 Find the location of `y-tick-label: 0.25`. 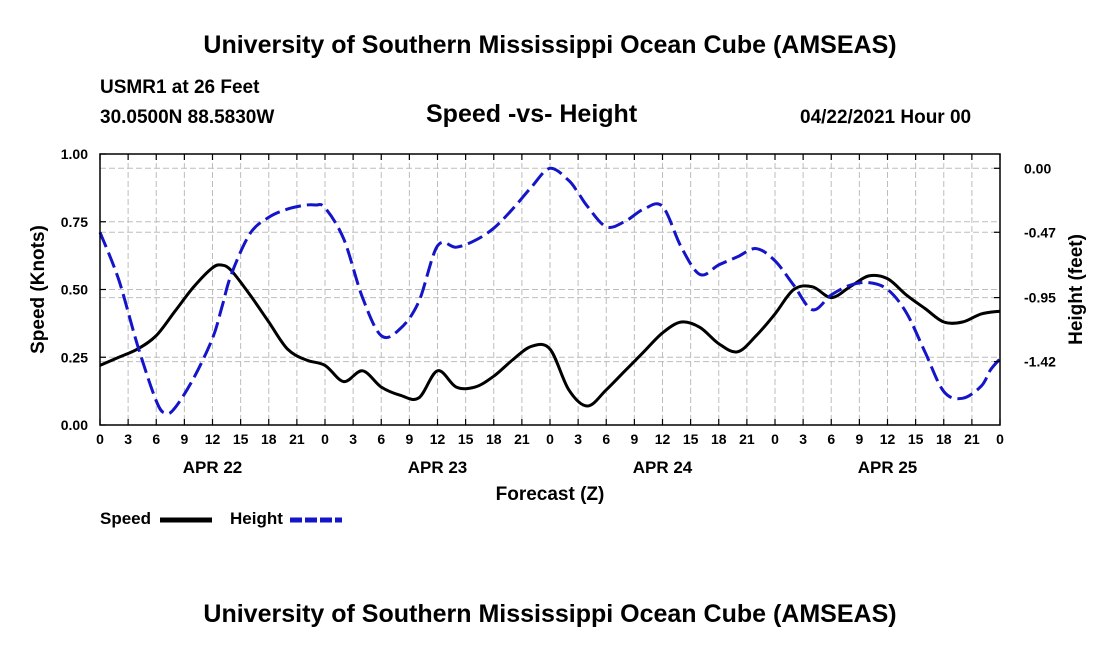

y-tick-label: 0.25 is located at coordinates (74, 357).